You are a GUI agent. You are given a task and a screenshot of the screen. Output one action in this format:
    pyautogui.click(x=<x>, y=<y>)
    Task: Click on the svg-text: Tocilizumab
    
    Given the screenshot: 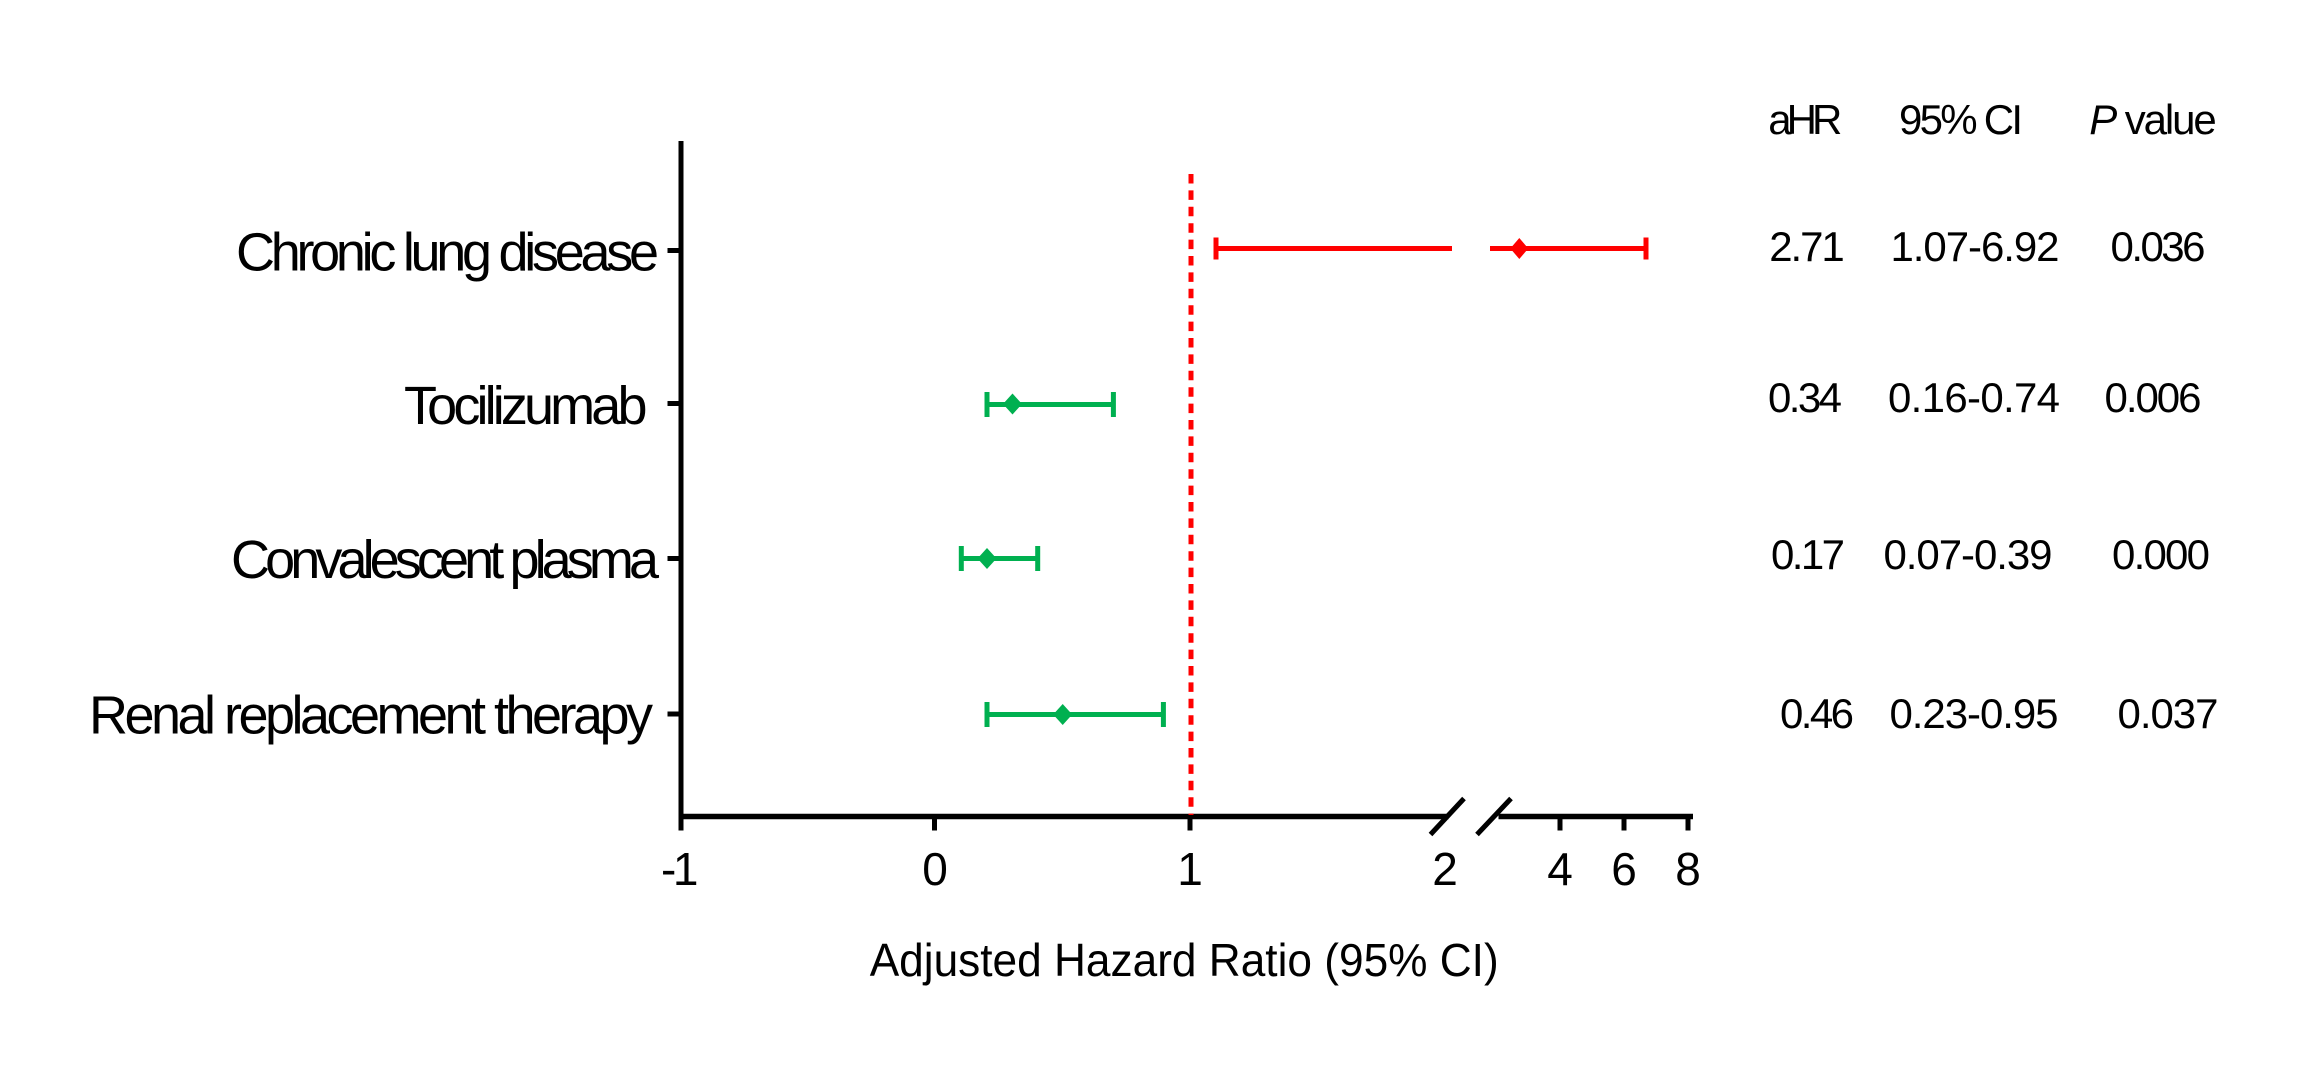 What is the action you would take?
    pyautogui.click(x=526, y=406)
    